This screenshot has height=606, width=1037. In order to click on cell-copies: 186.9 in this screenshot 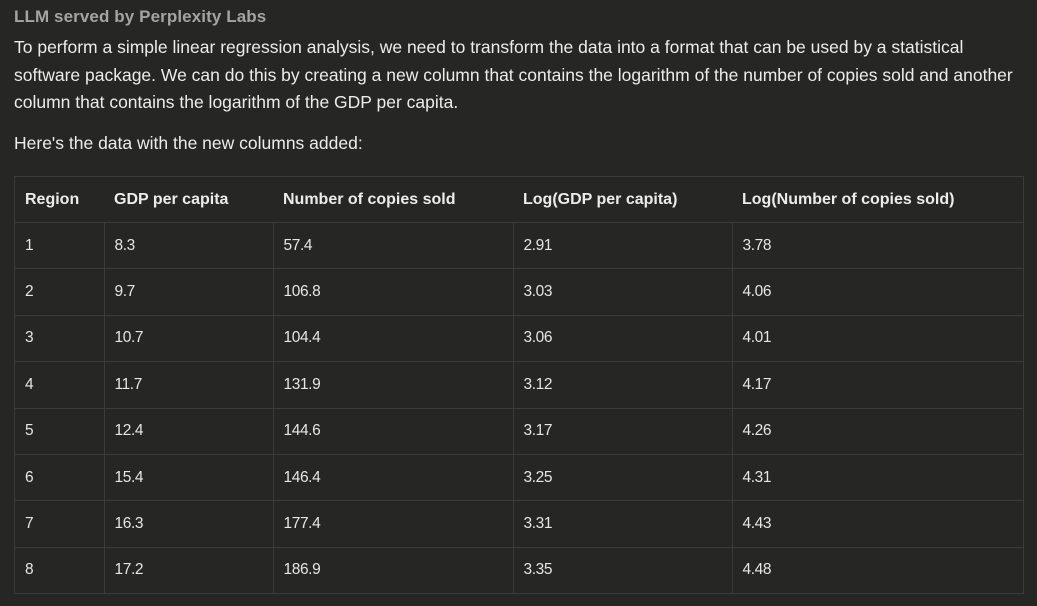, I will do `click(392, 570)`.